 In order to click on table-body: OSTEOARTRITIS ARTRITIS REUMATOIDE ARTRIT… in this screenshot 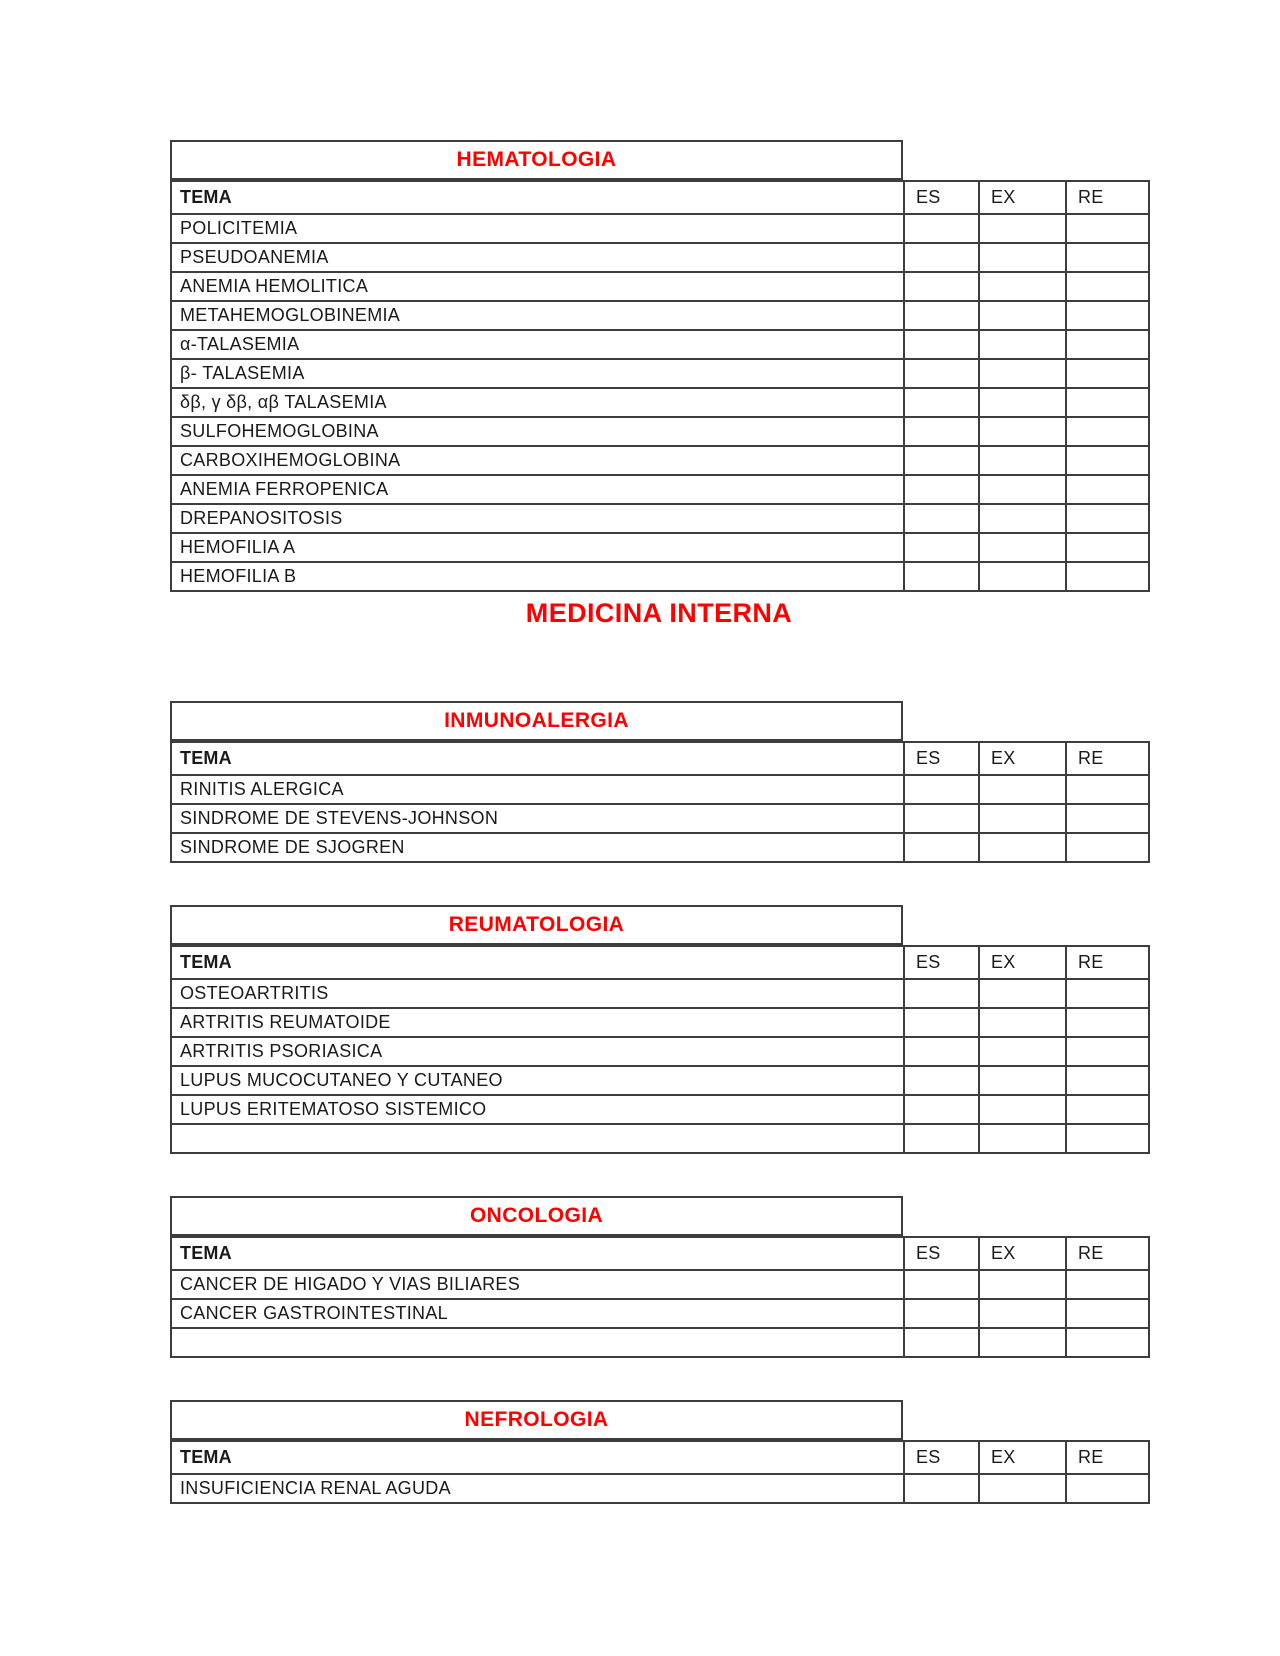, I will do `click(660, 1066)`.